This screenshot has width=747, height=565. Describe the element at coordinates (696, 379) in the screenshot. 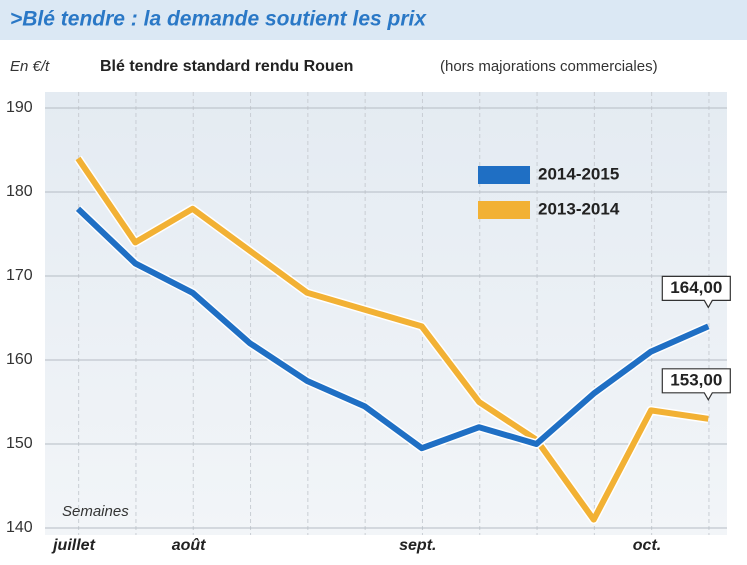

I see `value-label: 153,00` at that location.